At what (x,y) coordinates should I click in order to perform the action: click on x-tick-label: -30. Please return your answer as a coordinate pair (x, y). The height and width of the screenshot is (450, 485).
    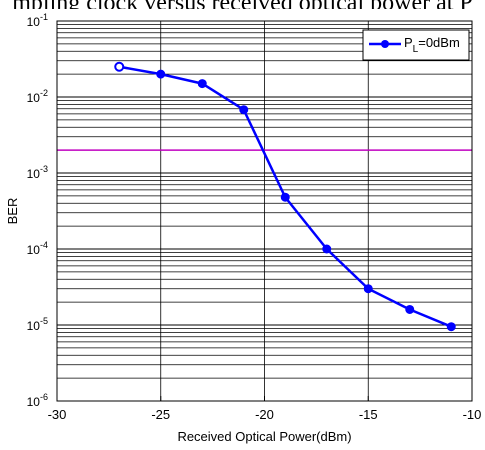
    Looking at the image, I should click on (57, 414).